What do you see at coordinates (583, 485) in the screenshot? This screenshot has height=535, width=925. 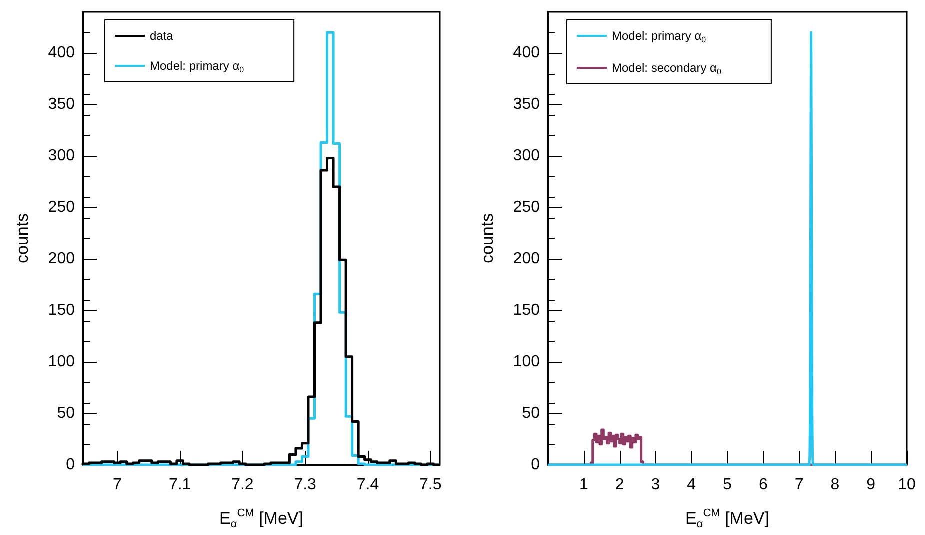 I see `x-tick-label: 1` at bounding box center [583, 485].